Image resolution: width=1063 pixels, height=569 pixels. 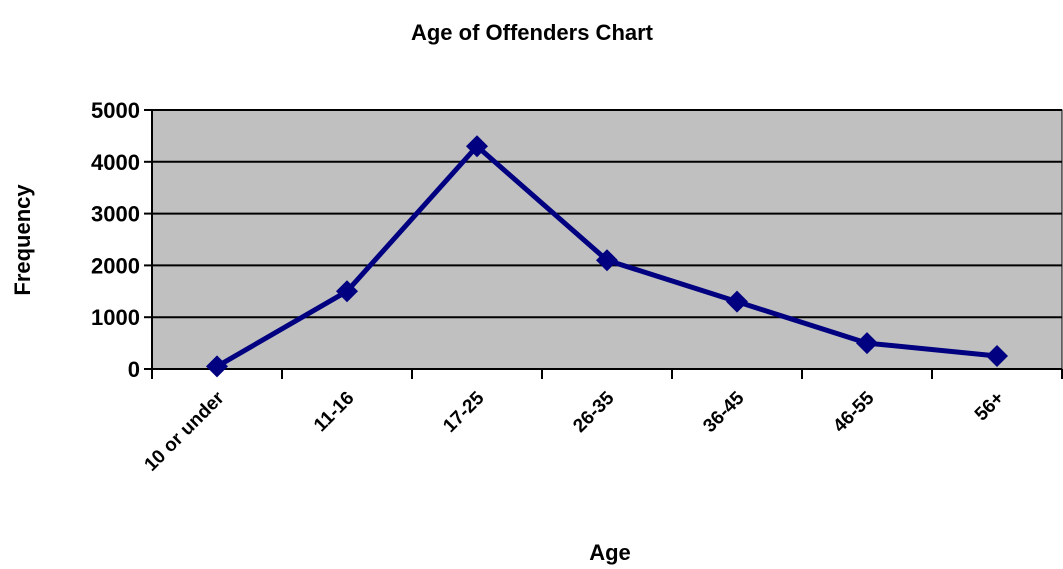 I want to click on y-tick-label: 3000, so click(x=115, y=214).